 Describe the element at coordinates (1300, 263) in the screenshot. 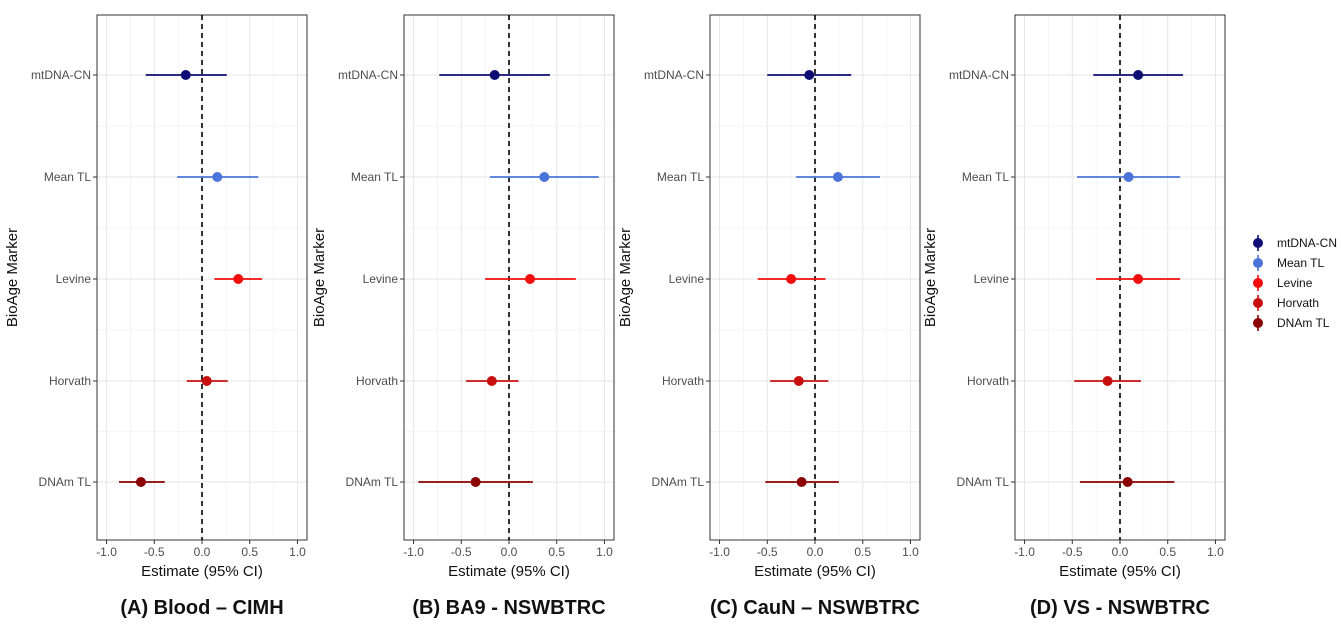

I see `legend-entry-label: Mean TL` at that location.